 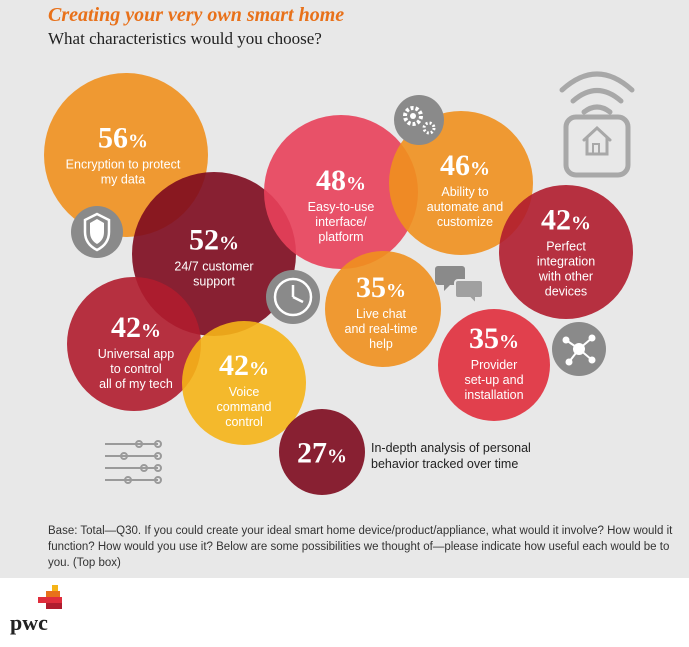 I want to click on sliders-icon, so click(x=133, y=462).